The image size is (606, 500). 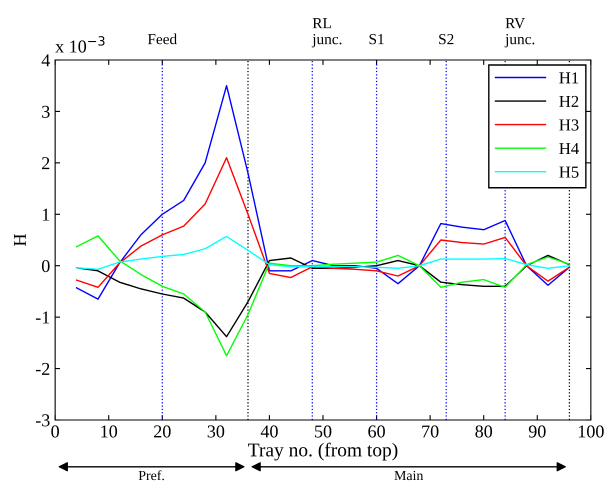 What do you see at coordinates (46, 266) in the screenshot?
I see `y-tick-label: 0` at bounding box center [46, 266].